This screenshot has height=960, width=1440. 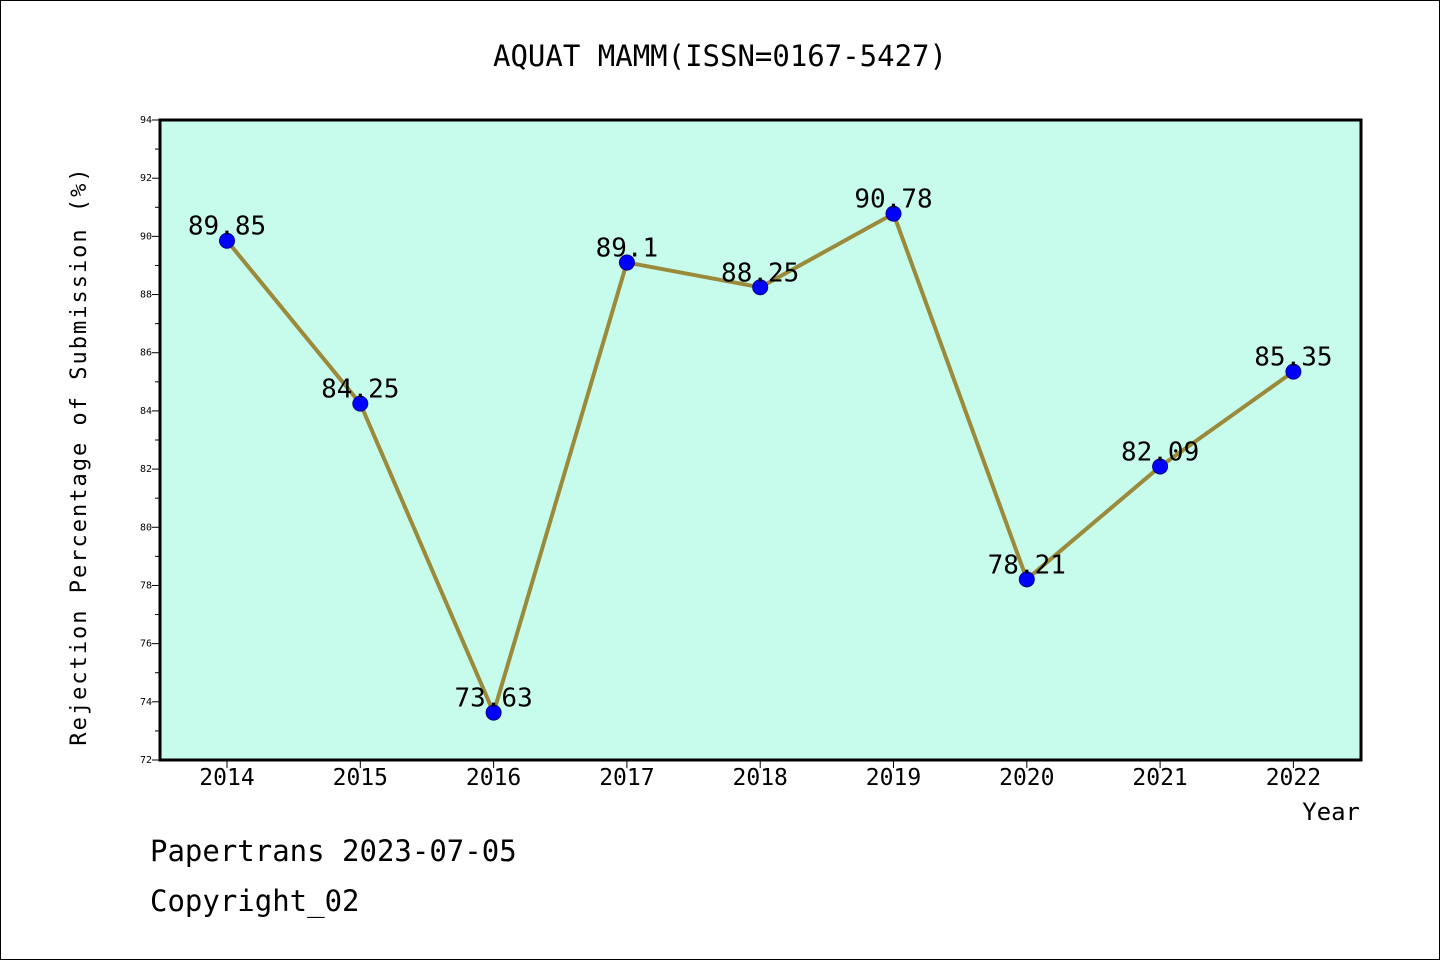 What do you see at coordinates (146, 760) in the screenshot?
I see `y-tick-label: 72` at bounding box center [146, 760].